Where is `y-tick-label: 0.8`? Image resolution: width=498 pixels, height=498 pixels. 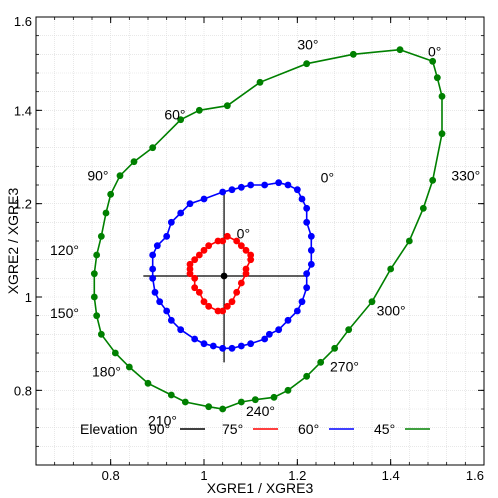
y-tick-label: 0.8 is located at coordinates (23, 390).